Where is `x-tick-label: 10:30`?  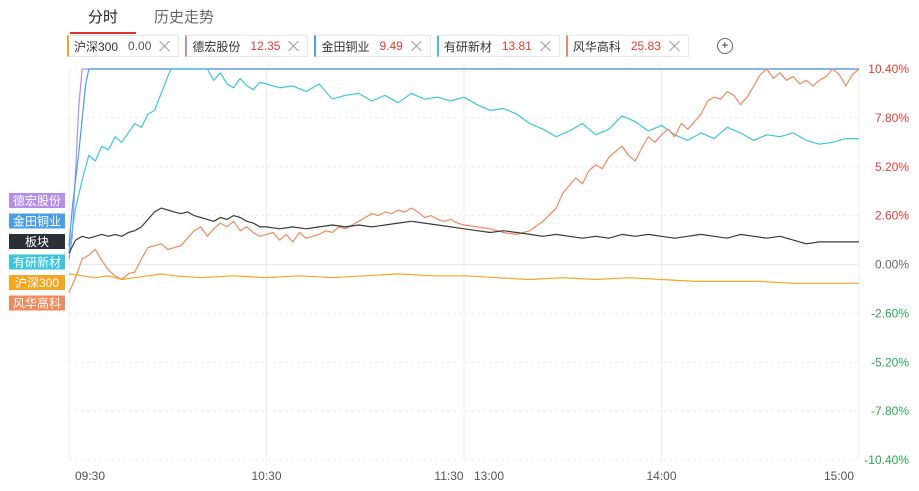 x-tick-label: 10:30 is located at coordinates (266, 476).